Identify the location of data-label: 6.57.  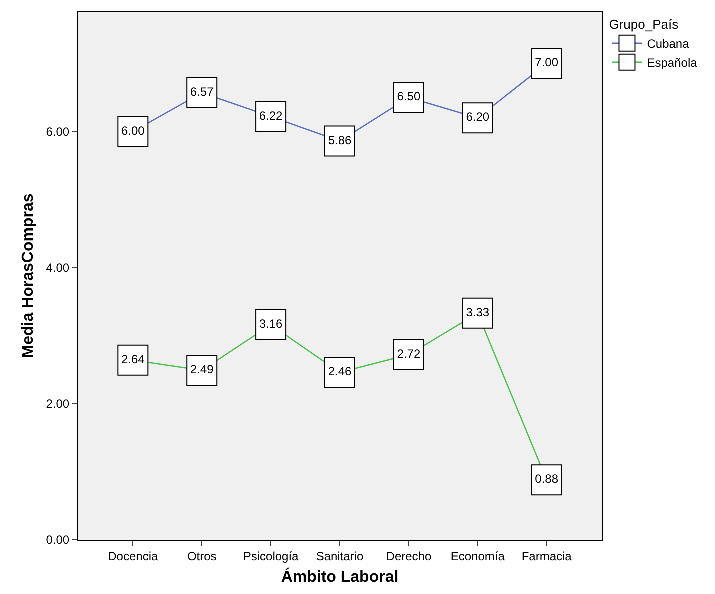
(202, 91).